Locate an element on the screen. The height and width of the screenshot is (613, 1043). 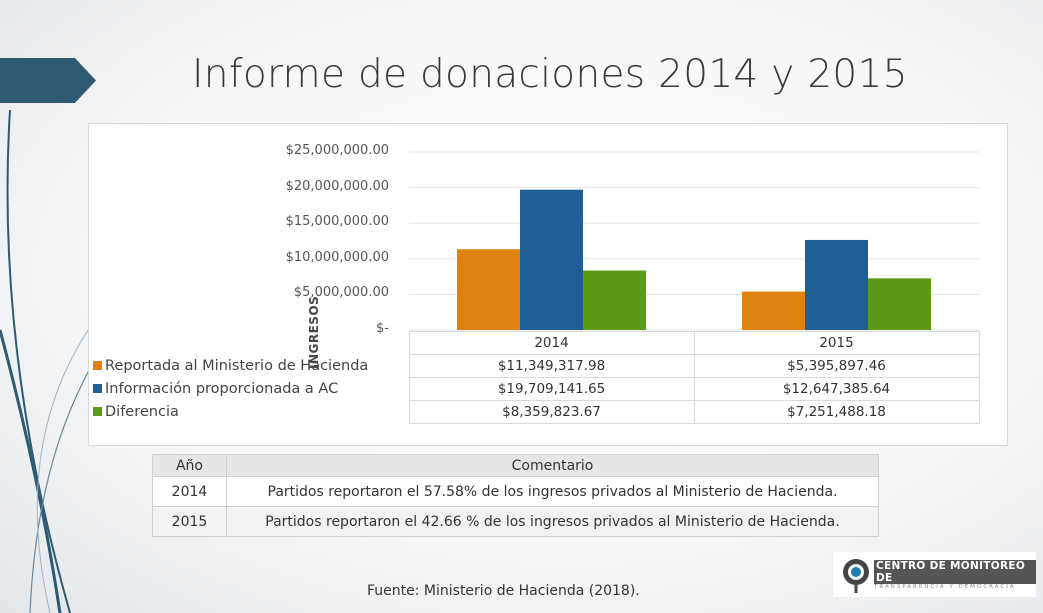
legend-item: Información proporcionada a AC is located at coordinates (249, 389).